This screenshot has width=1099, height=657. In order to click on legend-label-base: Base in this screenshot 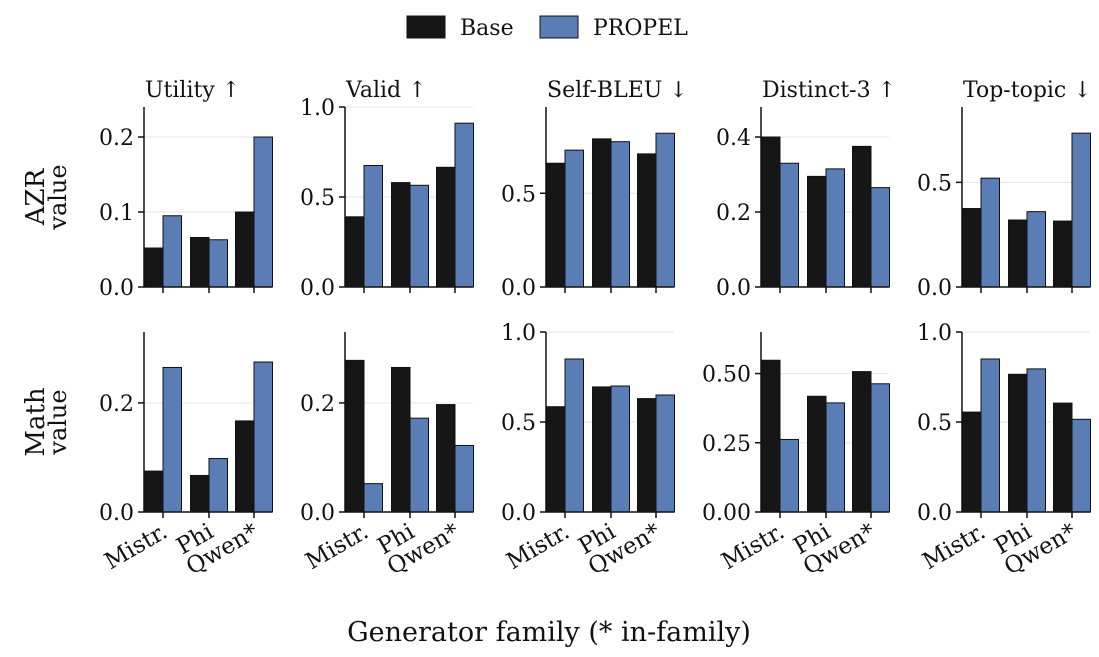, I will do `click(487, 28)`.